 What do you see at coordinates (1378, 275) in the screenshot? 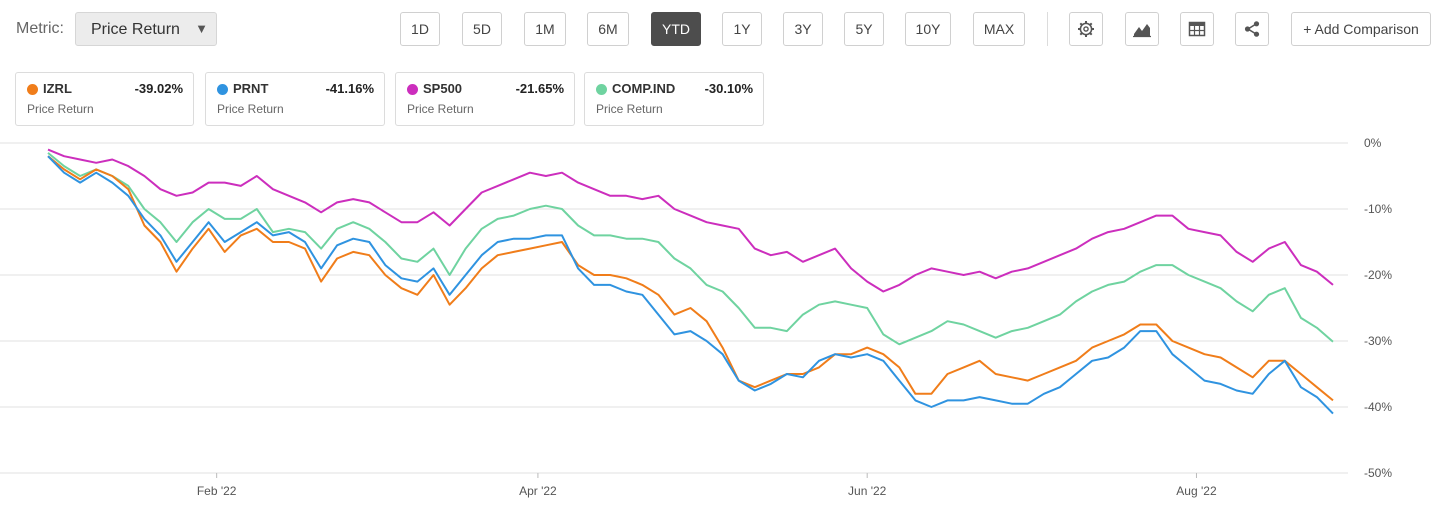
I see `y-tick-label: -20%` at bounding box center [1378, 275].